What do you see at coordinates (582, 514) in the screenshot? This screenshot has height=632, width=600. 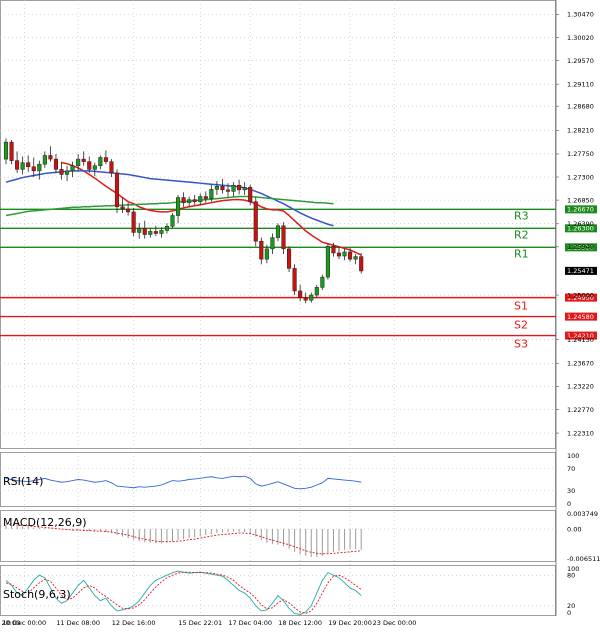 I see `macd-axis-label: 0.003749` at bounding box center [582, 514].